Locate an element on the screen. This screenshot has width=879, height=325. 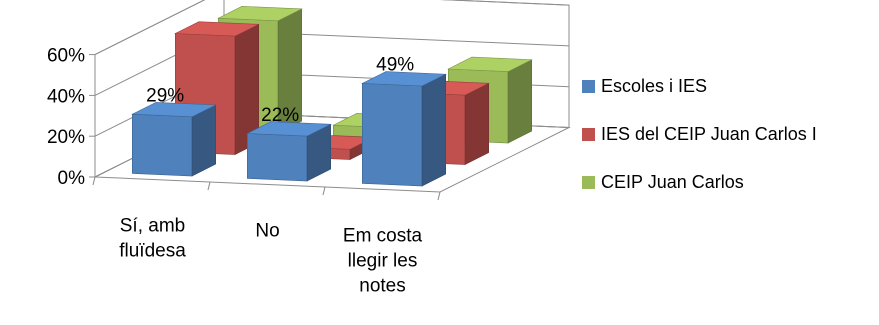
x-category-label: Em costa llegir les notes is located at coordinates (383, 261).